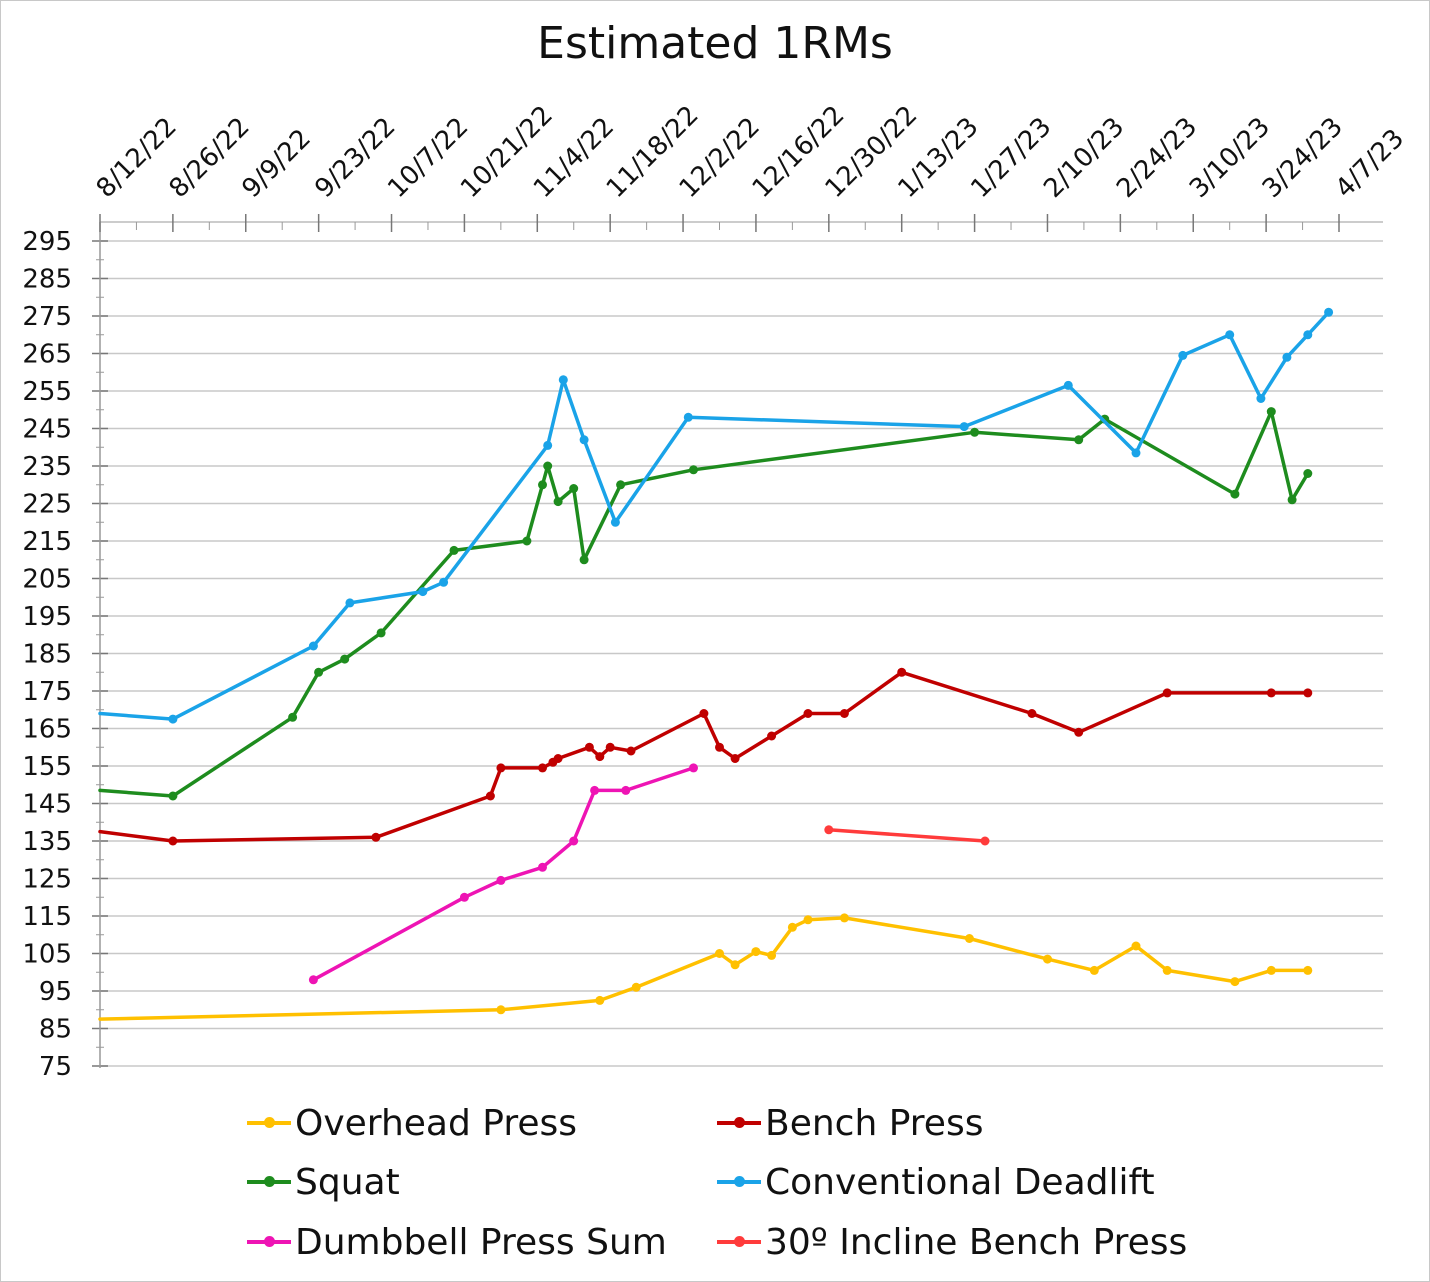 The height and width of the screenshot is (1282, 1430). Describe the element at coordinates (47, 692) in the screenshot. I see `y-tick-label: 175` at that location.